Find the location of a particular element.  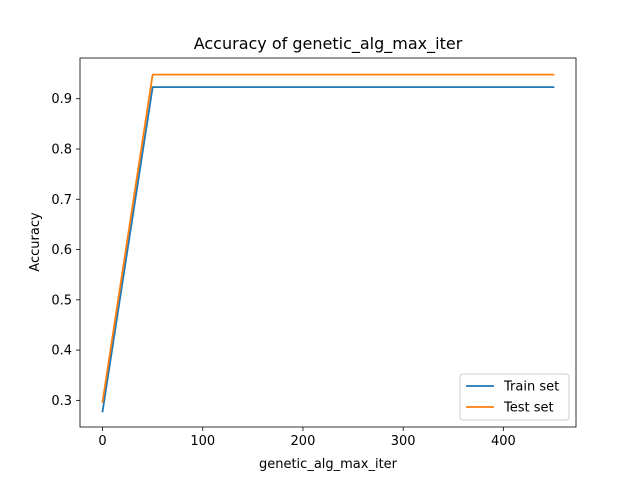

y-tick-label: 0.8 is located at coordinates (61, 149).